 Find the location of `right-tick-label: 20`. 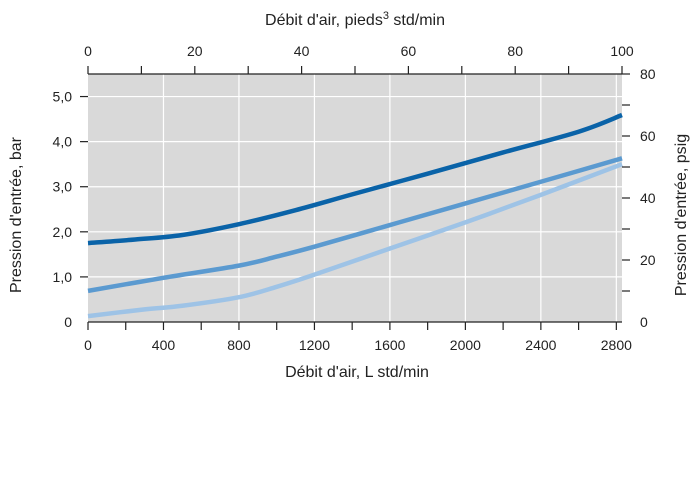

right-tick-label: 20 is located at coordinates (648, 260).